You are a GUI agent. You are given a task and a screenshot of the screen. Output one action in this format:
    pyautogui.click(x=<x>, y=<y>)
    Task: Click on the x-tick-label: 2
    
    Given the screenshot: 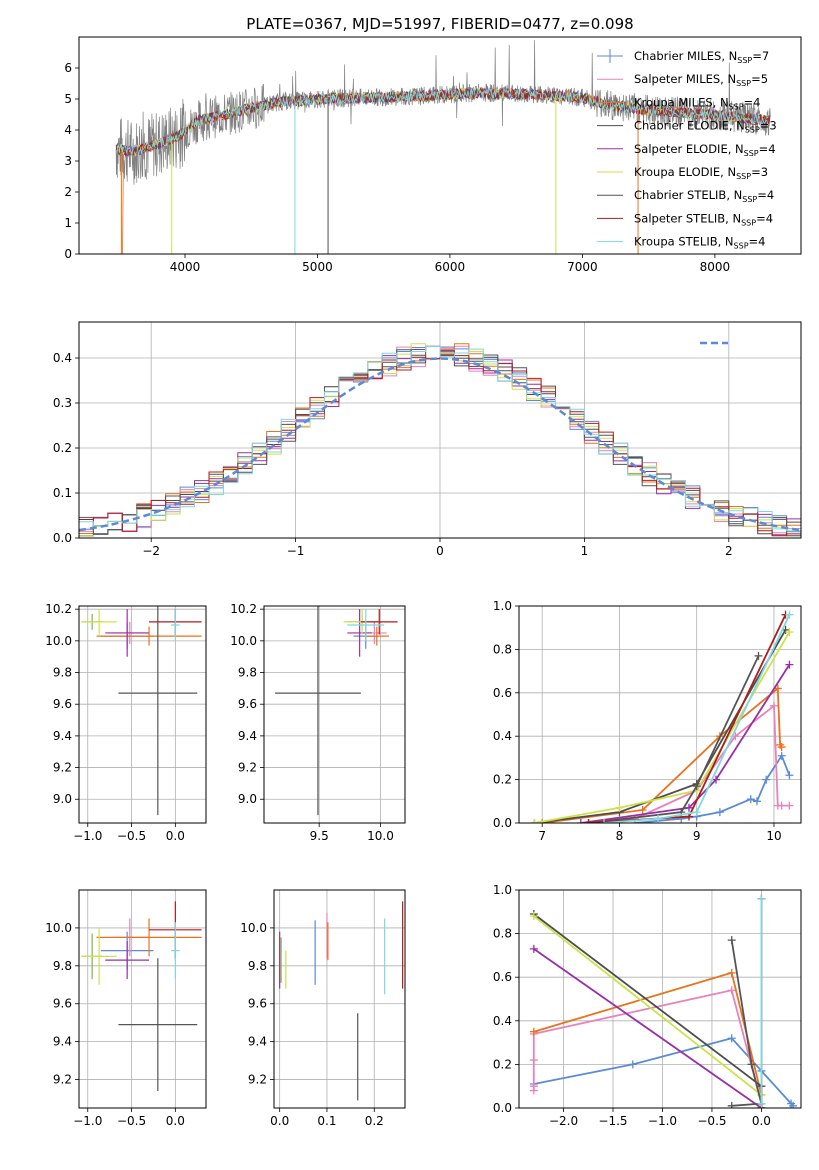 What is the action you would take?
    pyautogui.click(x=729, y=551)
    